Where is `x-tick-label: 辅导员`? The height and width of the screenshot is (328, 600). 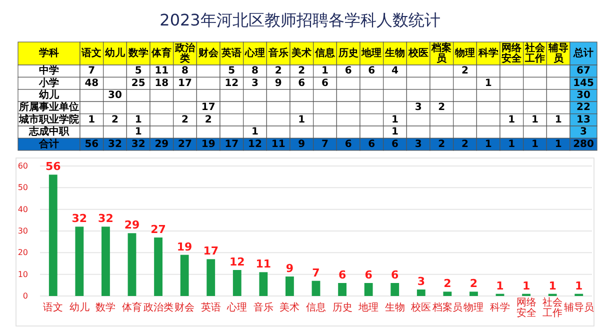
x-tick-label: 辅导员 is located at coordinates (579, 308).